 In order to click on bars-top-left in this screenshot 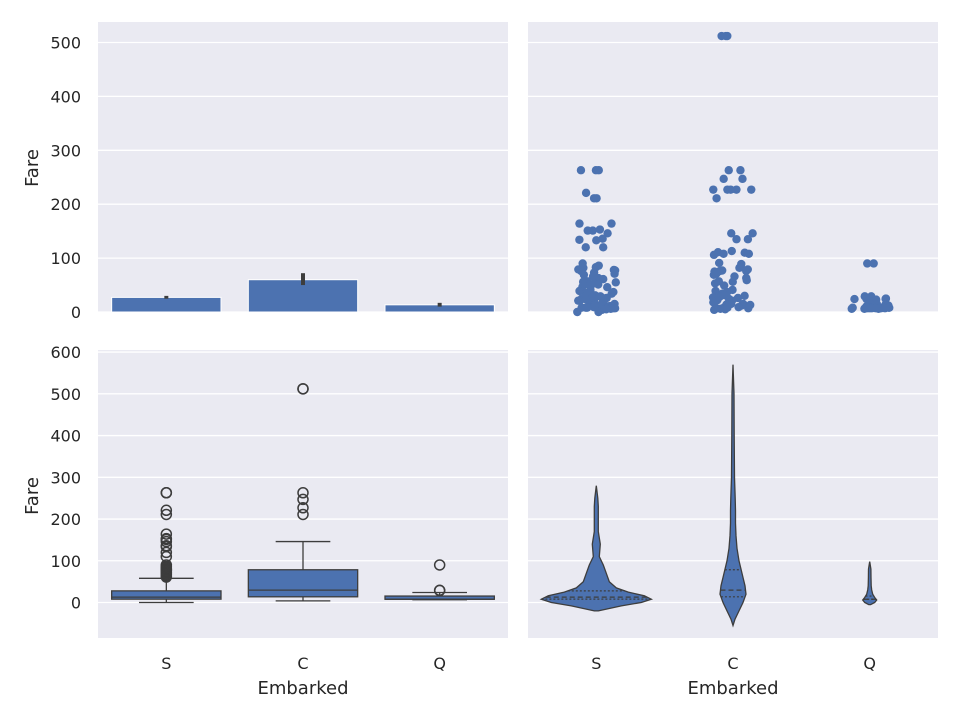, I will do `click(303, 293)`.